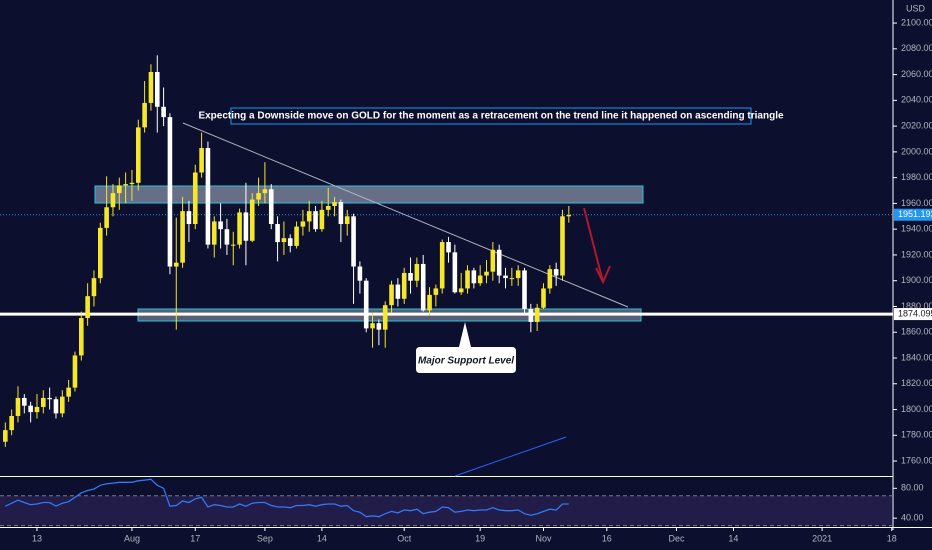  What do you see at coordinates (916, 22) in the screenshot?
I see `y-tick-label: 2100.00` at bounding box center [916, 22].